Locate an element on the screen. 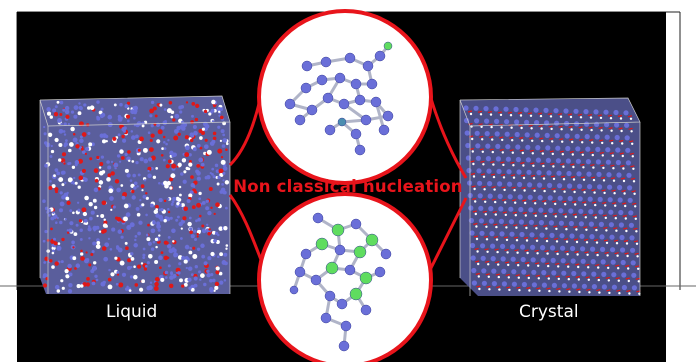 The width and height of the screenshot is (696, 362). liquid-label: Liquid is located at coordinates (132, 312).